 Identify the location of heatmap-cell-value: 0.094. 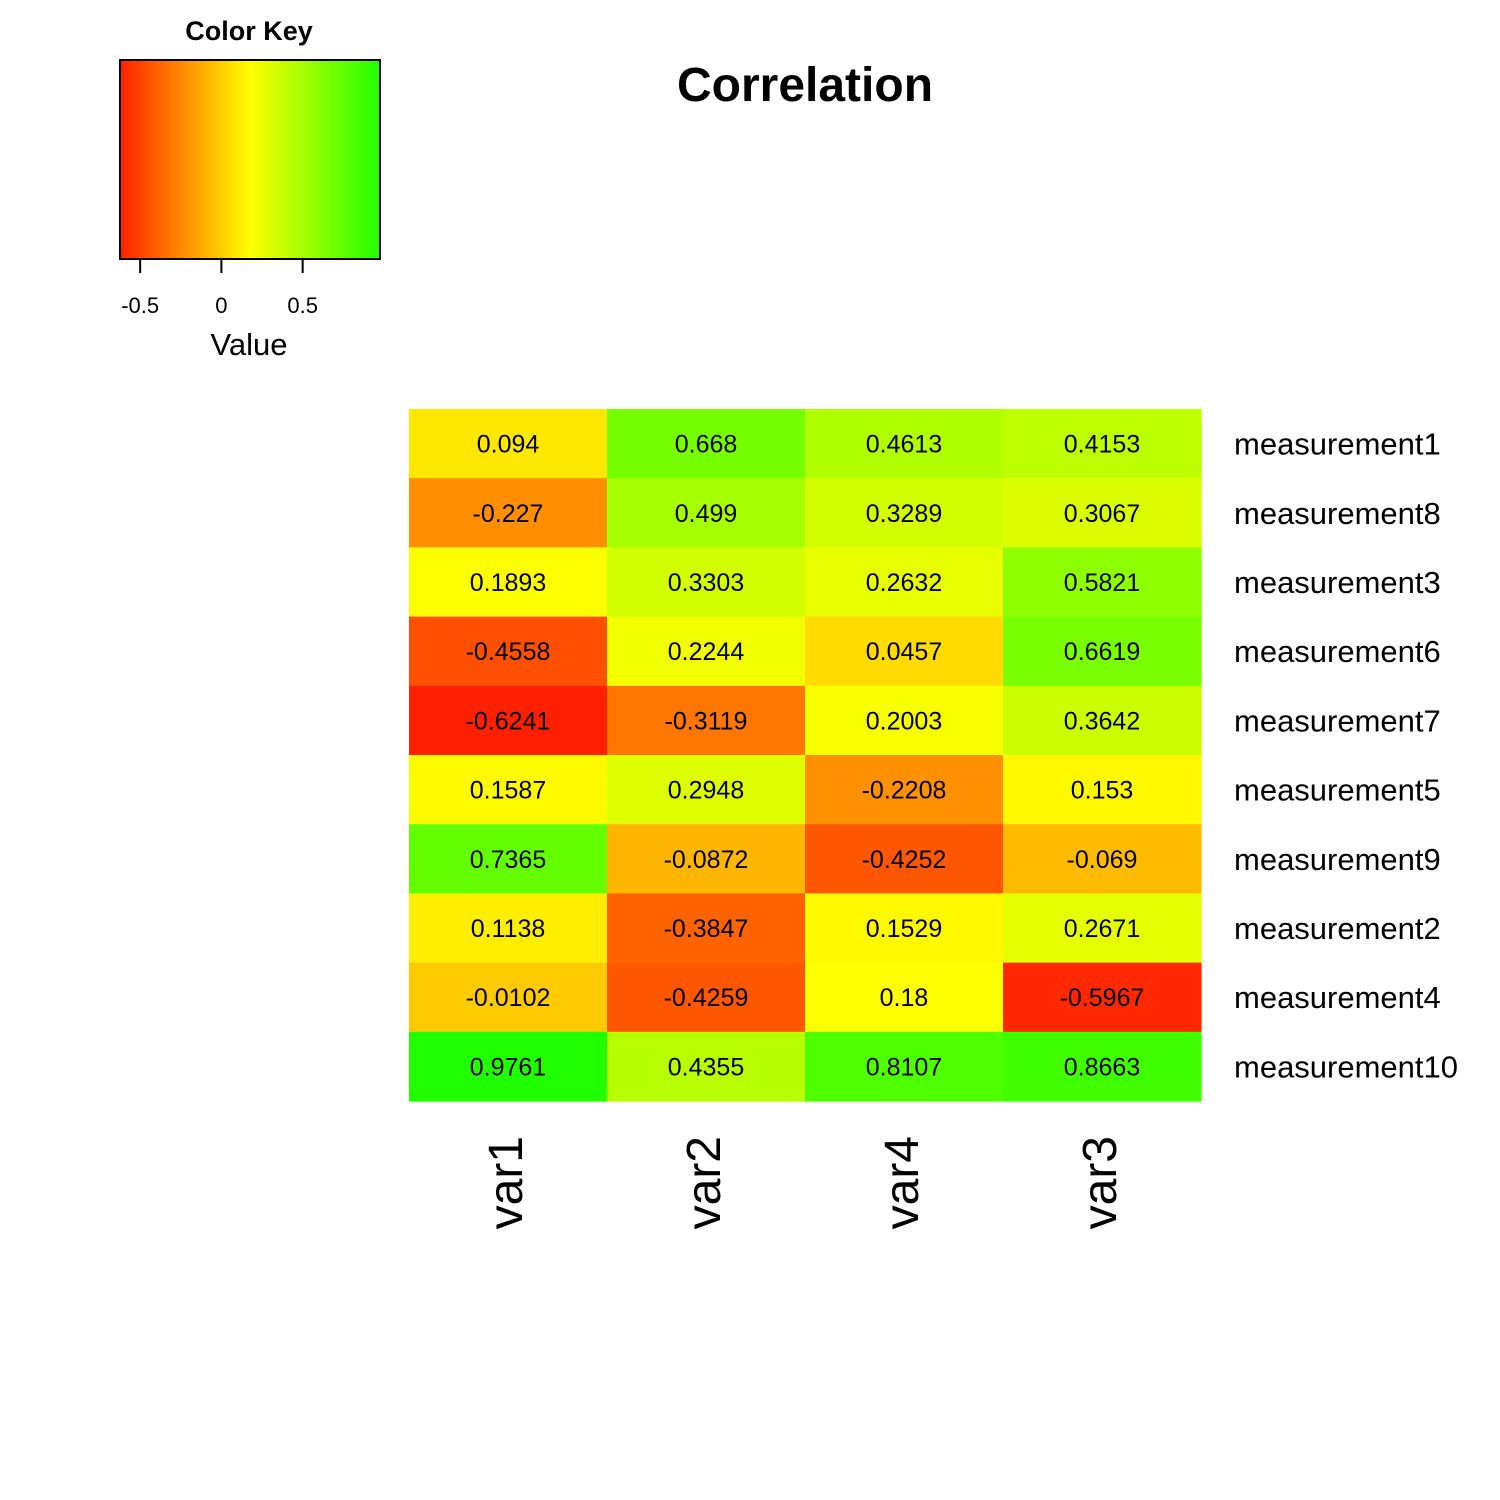
(508, 445).